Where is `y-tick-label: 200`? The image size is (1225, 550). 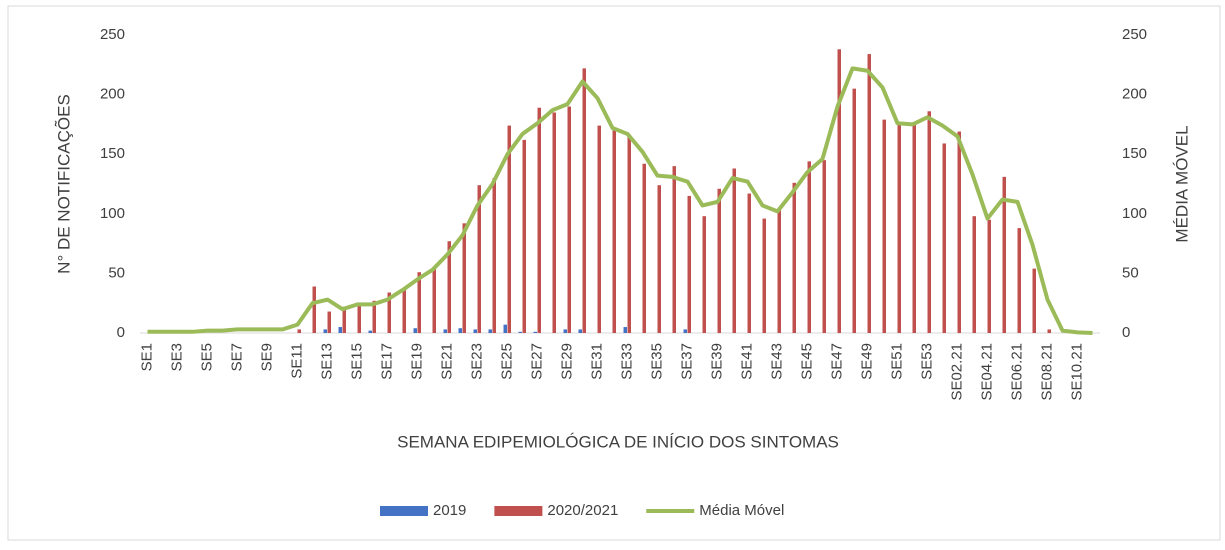 y-tick-label: 200 is located at coordinates (112, 94).